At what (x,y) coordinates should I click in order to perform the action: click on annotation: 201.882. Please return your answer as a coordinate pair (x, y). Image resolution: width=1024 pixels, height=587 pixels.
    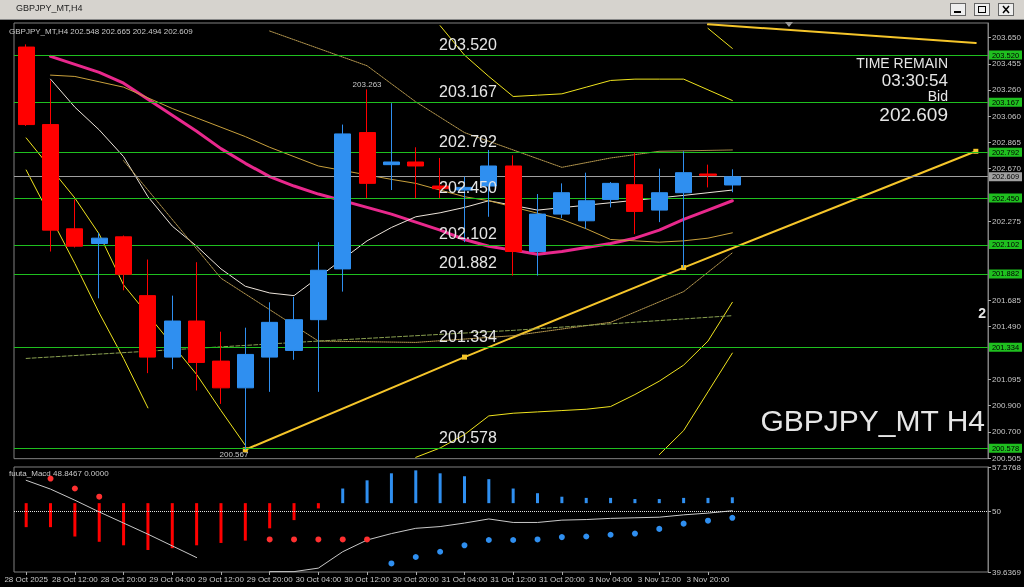
    Looking at the image, I should click on (468, 263).